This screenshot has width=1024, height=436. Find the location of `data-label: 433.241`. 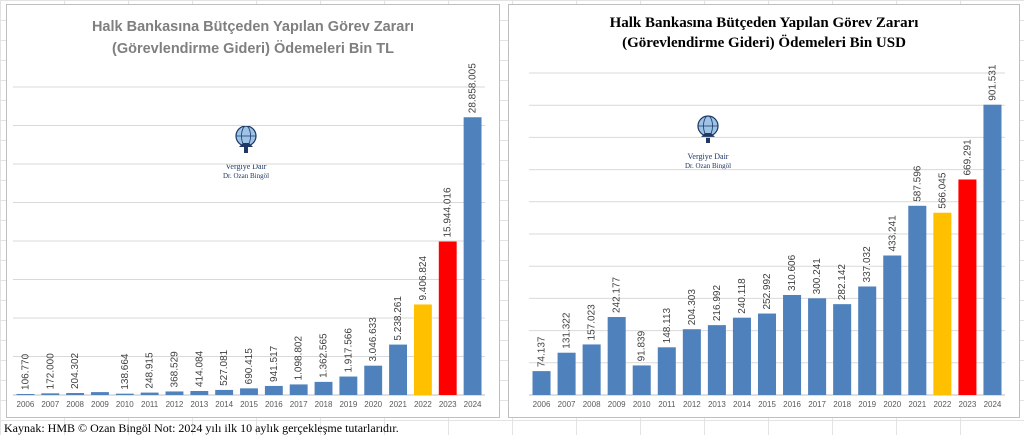

data-label: 433.241 is located at coordinates (892, 233).